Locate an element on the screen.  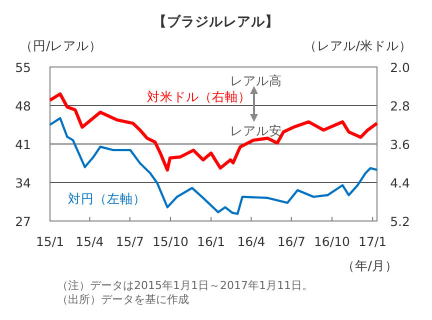
y2-tick-label: 2.0 is located at coordinates (400, 67).